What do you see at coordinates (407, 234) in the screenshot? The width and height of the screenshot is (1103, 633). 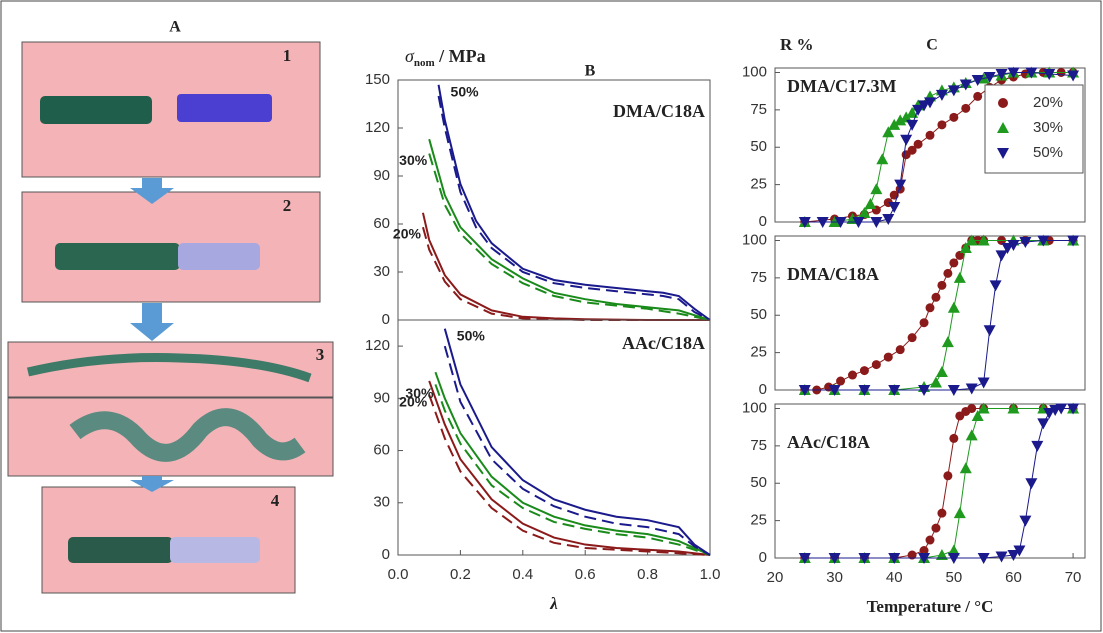 I see `curve-label: 20%` at bounding box center [407, 234].